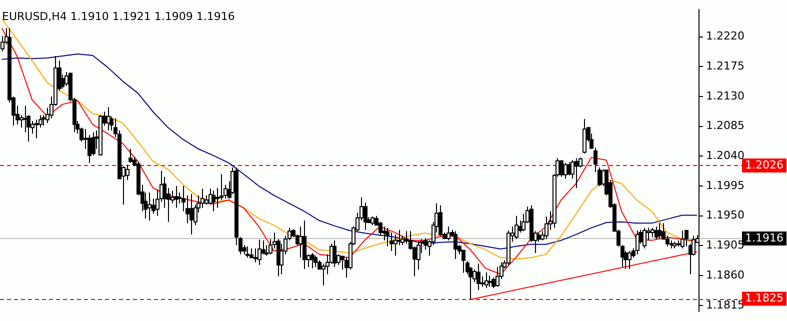 The height and width of the screenshot is (321, 787). I want to click on ref-line-label: 1.1825, so click(764, 298).